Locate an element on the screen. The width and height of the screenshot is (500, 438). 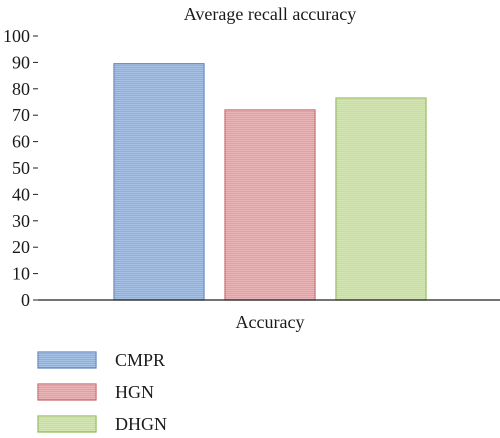
y-tick-label: 50 is located at coordinates (21, 168).